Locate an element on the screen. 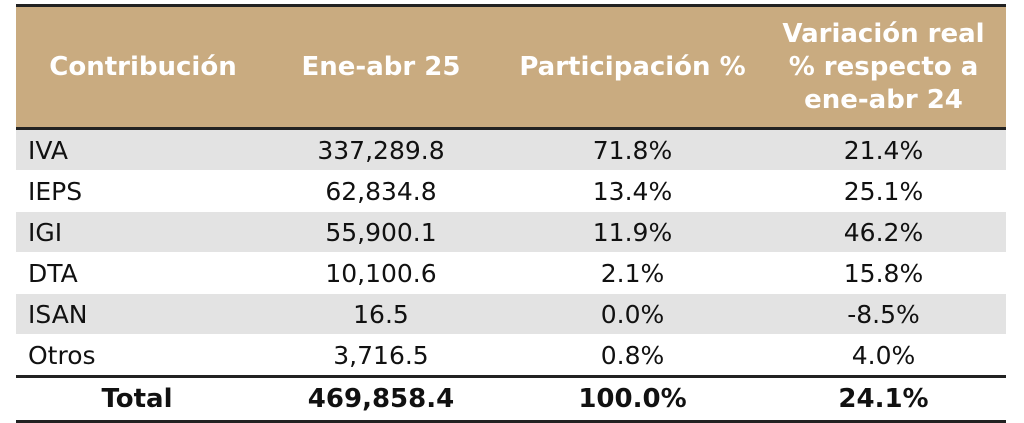  row-label: IGI is located at coordinates (137, 232).